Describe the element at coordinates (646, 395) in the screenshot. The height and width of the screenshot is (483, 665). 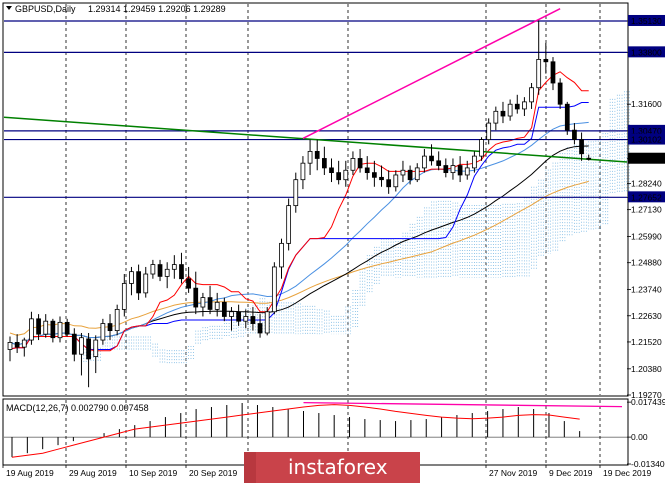
I see `price-label: 1.19270` at that location.